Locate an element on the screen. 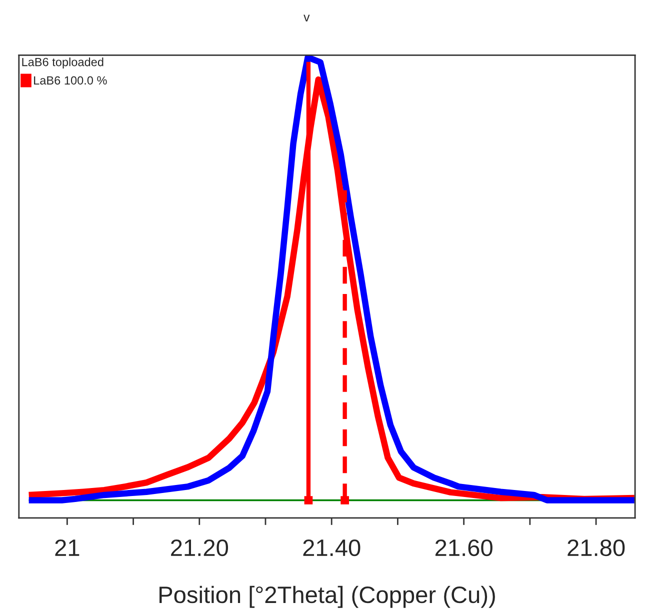  x-axis-title: Position [°2Theta] (Copper (Cu)) is located at coordinates (327, 597).